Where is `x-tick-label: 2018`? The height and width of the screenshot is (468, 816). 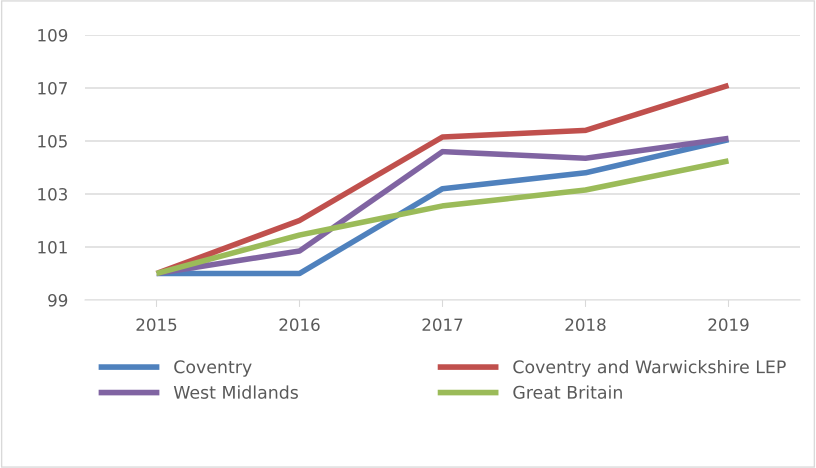 x-tick-label: 2018 is located at coordinates (586, 324).